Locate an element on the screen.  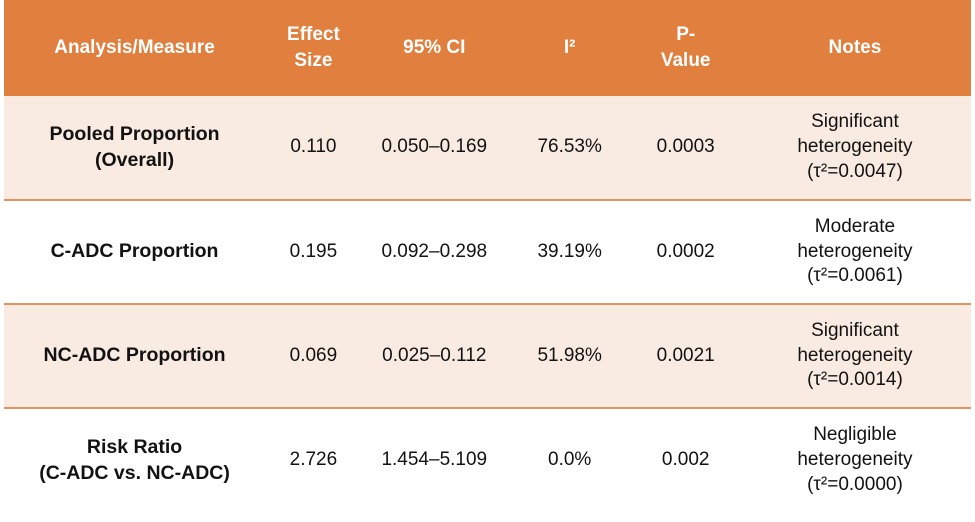
notes-cell: Significant heterogeneity (τ²=0.0014) is located at coordinates (854, 355).